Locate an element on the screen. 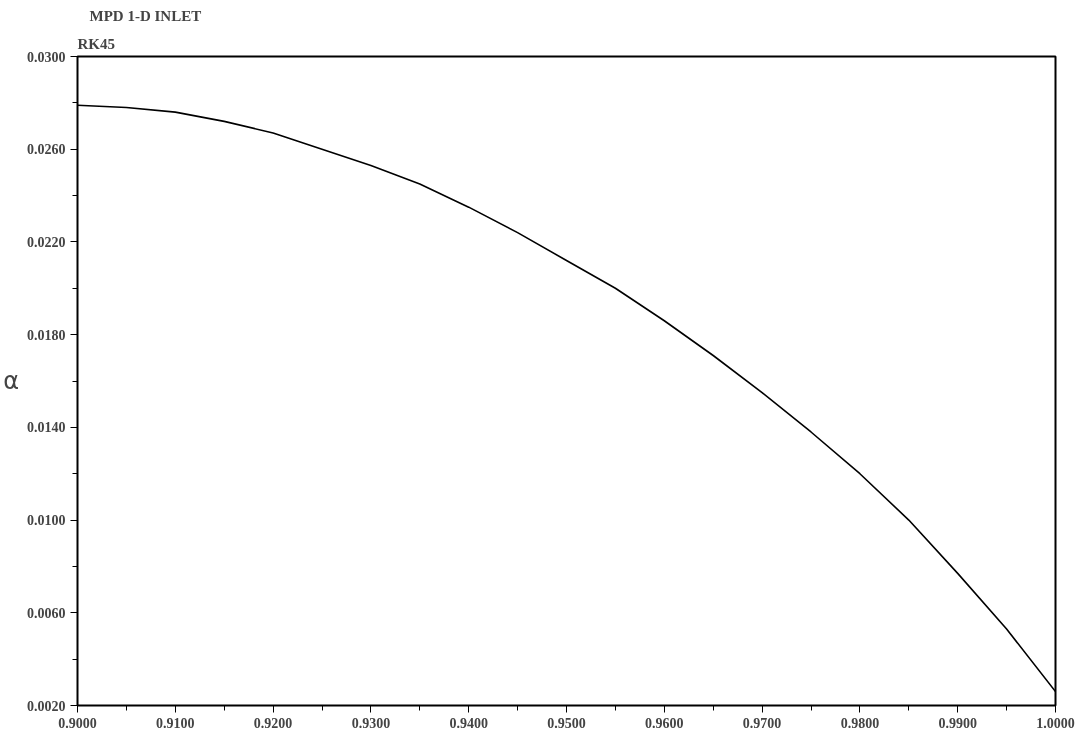  x-tick-label: 0.9400 is located at coordinates (468, 723).